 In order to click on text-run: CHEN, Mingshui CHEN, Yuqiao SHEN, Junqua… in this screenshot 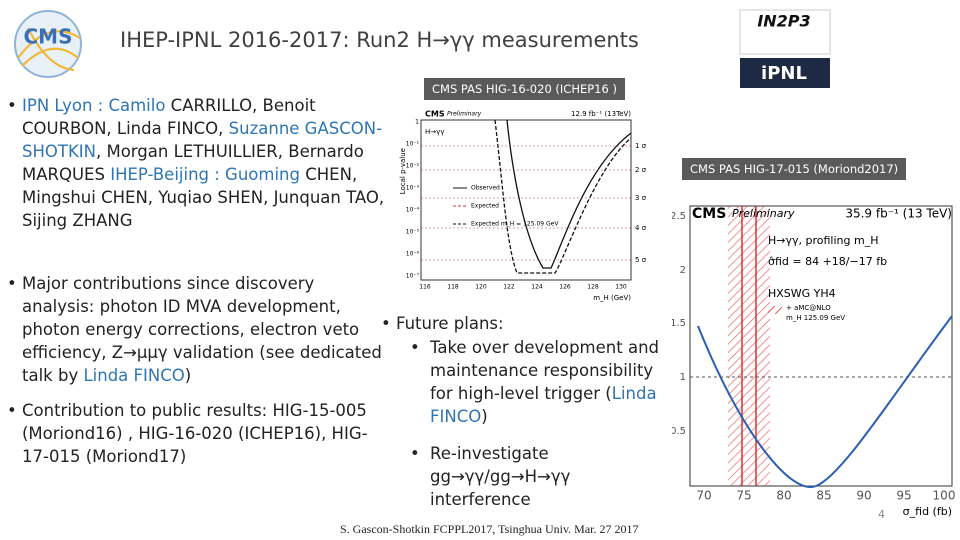, I will do `click(203, 197)`.